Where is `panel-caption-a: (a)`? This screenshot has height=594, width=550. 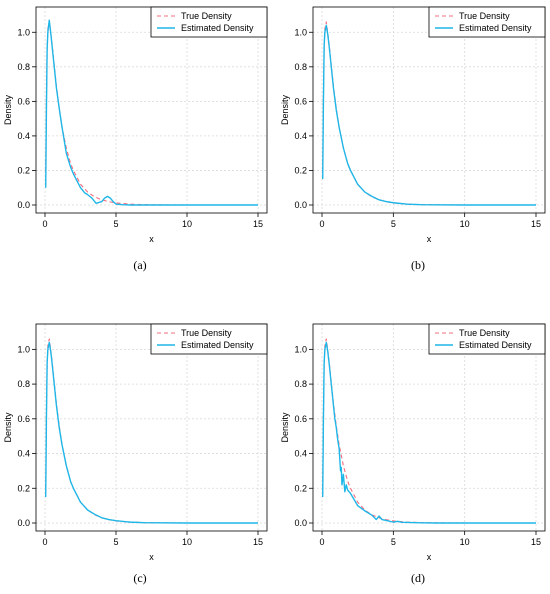
panel-caption-a: (a) is located at coordinates (140, 265).